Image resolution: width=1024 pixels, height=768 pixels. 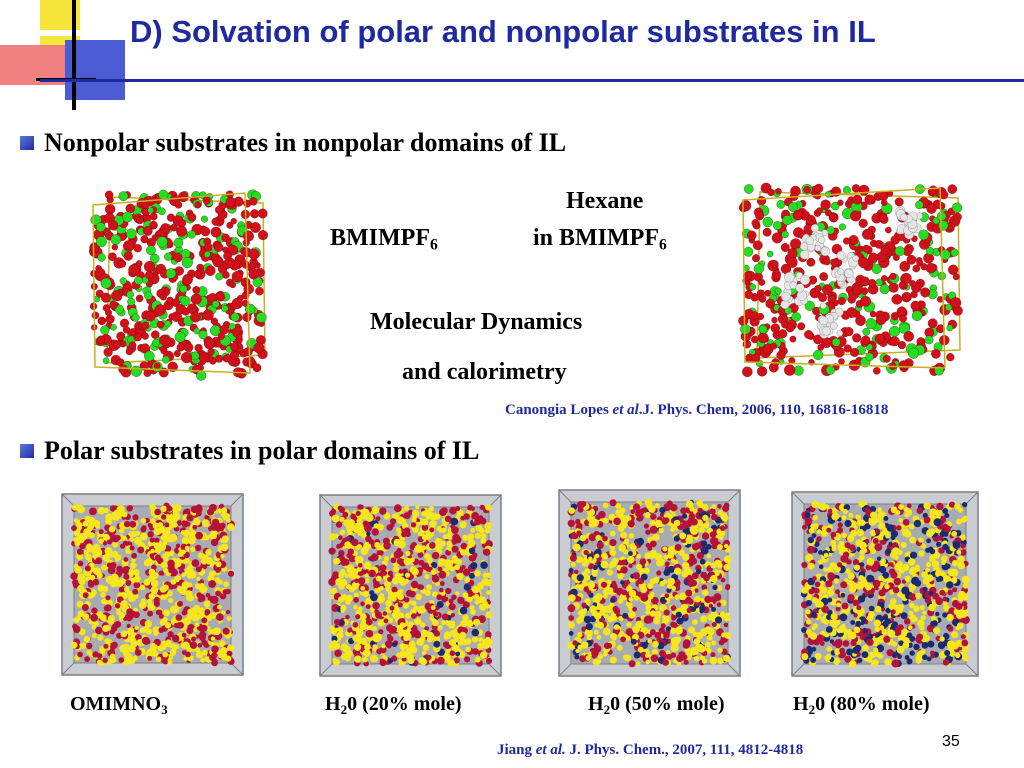 What do you see at coordinates (384, 239) in the screenshot?
I see `label-bmimpf6: BMIMPF6` at bounding box center [384, 239].